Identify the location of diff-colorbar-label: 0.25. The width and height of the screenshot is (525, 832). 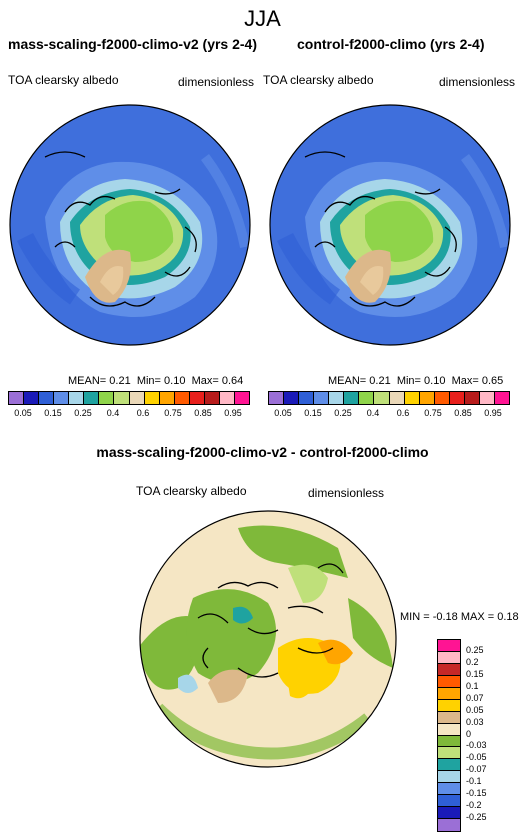
(475, 649).